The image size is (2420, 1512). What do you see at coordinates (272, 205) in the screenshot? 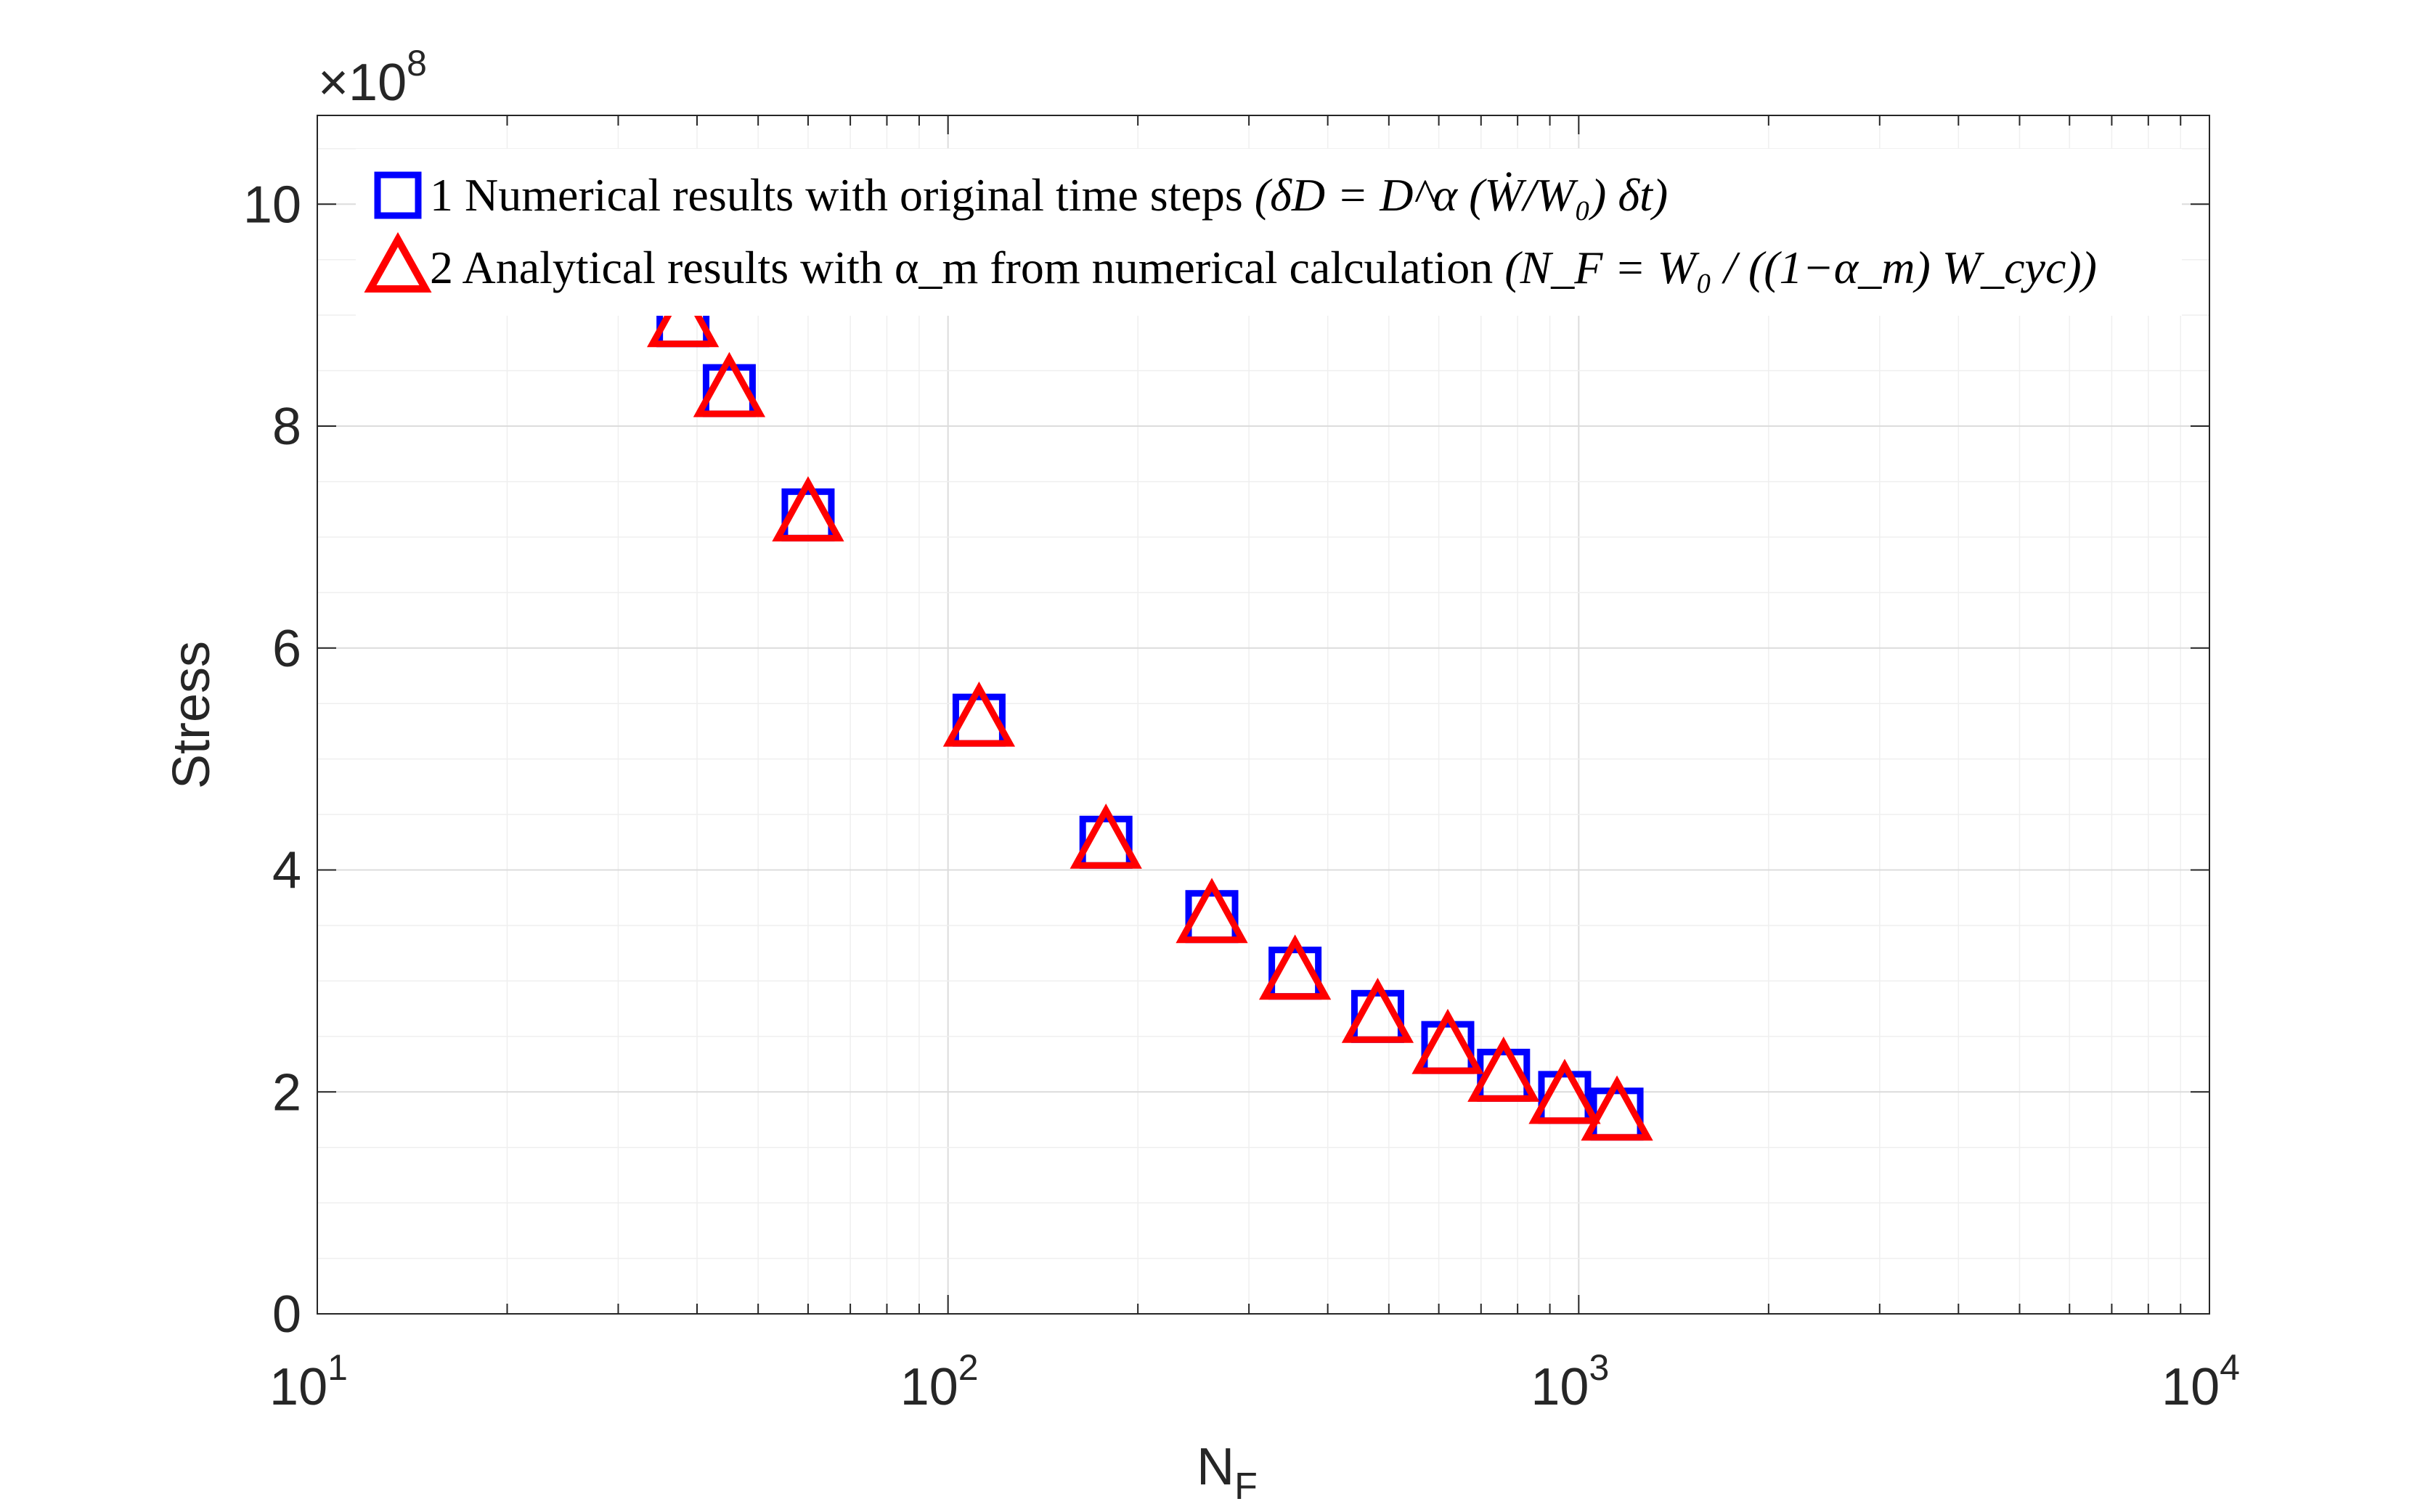
I see `y-tick-label: 10` at bounding box center [272, 205].